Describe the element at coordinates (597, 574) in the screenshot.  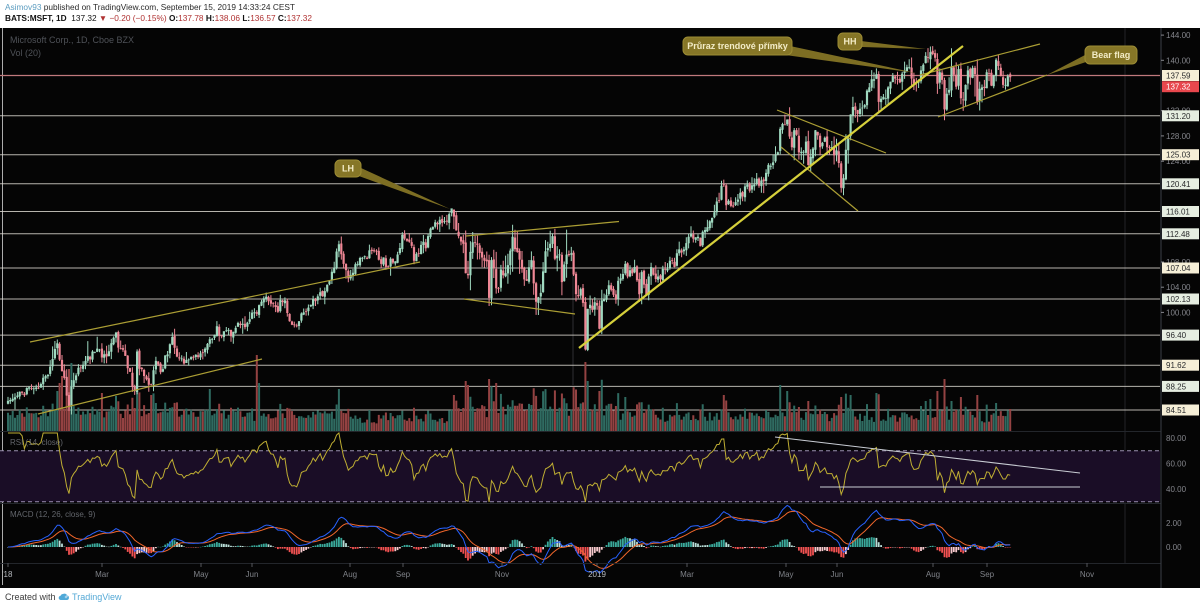
I see `svg-text: 2019` at that location.